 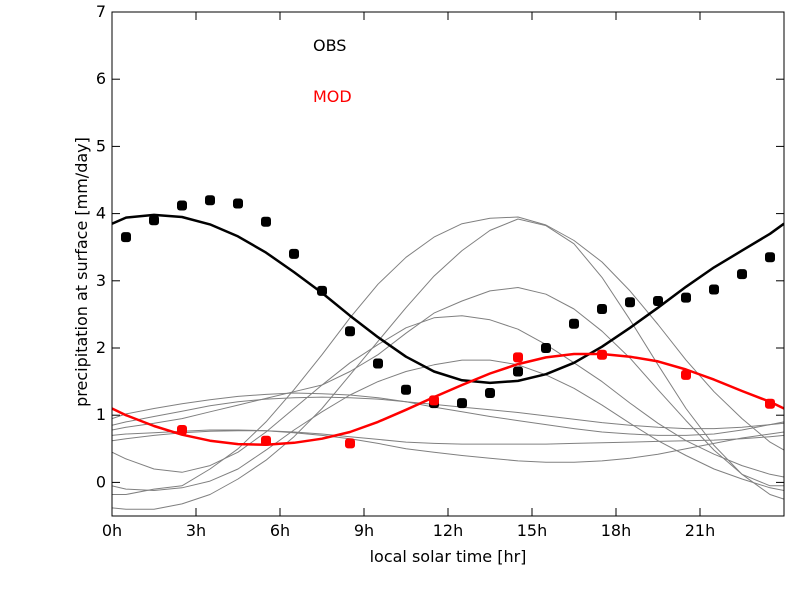 I want to click on y-tick-label: 1, so click(x=101, y=414).